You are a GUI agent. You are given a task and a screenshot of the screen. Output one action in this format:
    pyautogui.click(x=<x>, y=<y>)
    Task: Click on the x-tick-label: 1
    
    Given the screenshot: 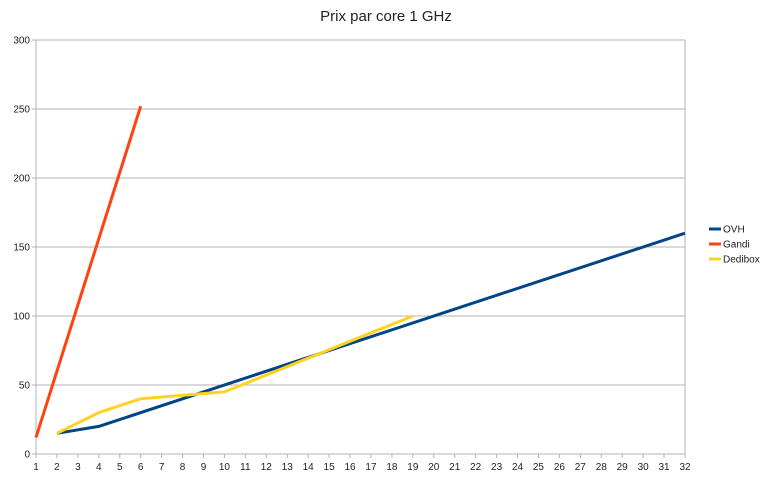 What is the action you would take?
    pyautogui.click(x=36, y=467)
    